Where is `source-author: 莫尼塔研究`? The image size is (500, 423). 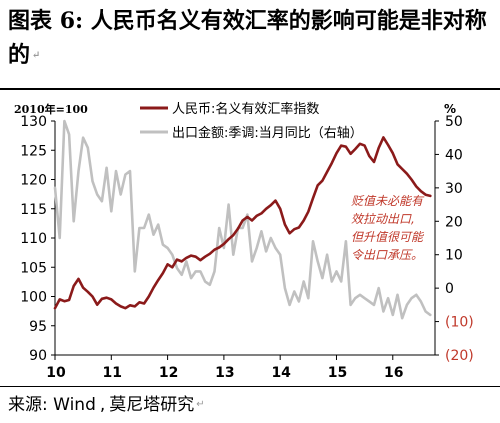 source-author: 莫尼塔研究 is located at coordinates (152, 405).